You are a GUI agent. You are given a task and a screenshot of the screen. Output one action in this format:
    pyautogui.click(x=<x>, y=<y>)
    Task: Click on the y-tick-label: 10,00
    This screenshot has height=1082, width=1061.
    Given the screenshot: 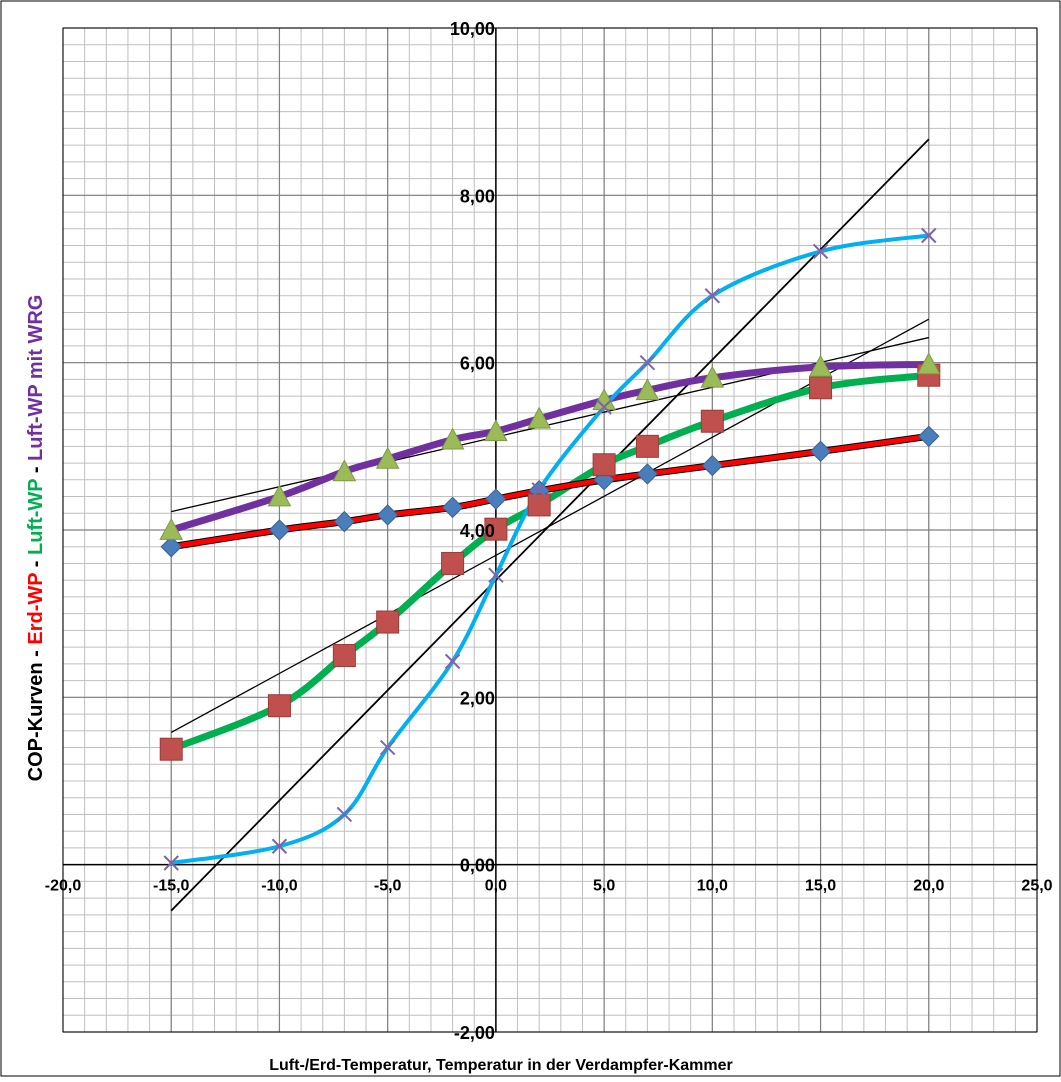 What is the action you would take?
    pyautogui.click(x=472, y=29)
    